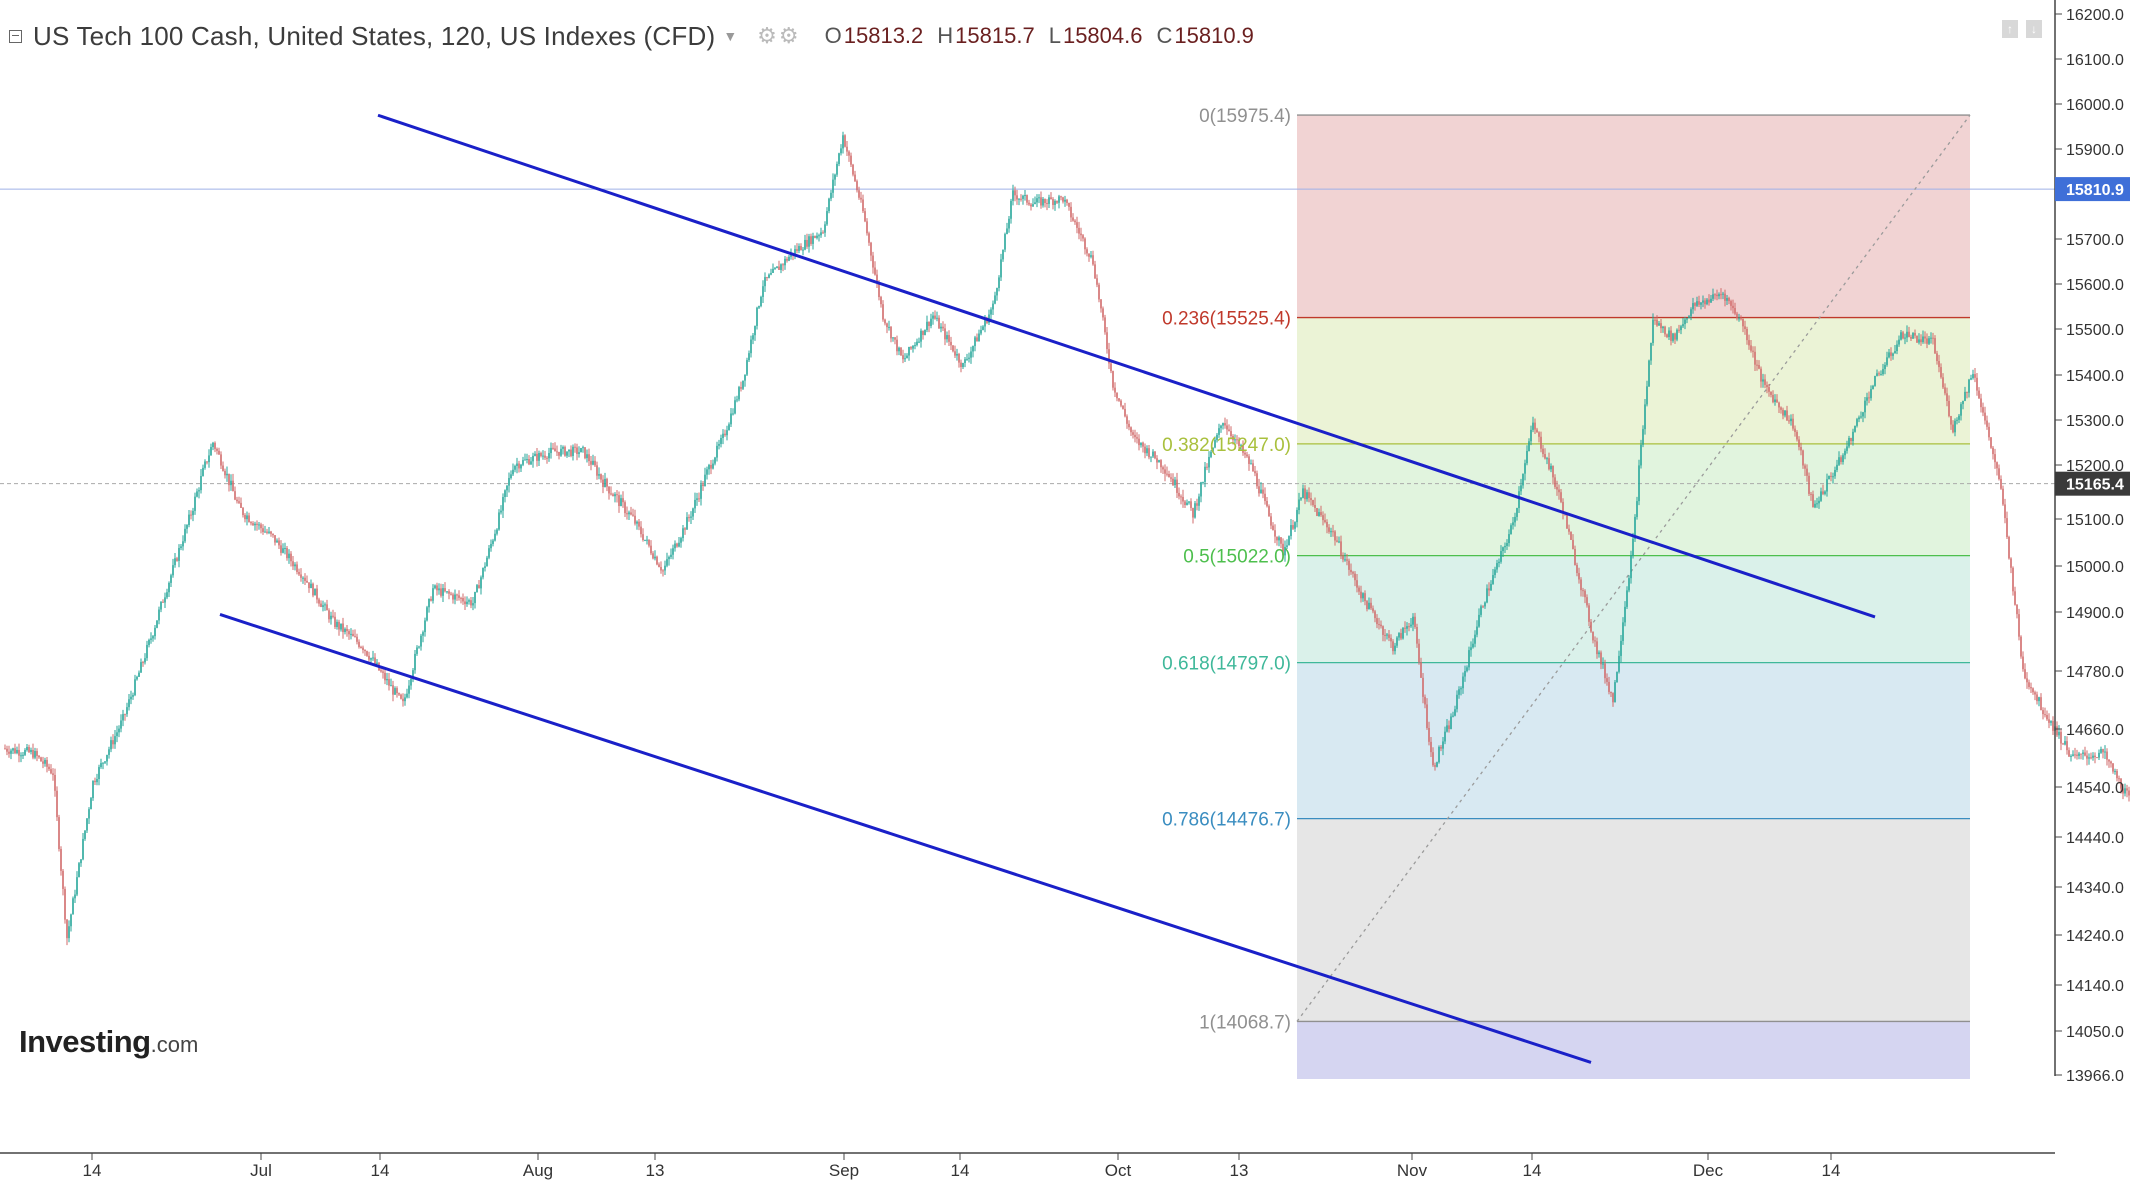  Describe the element at coordinates (261, 1170) in the screenshot. I see `x-tick-label: Jul` at that location.